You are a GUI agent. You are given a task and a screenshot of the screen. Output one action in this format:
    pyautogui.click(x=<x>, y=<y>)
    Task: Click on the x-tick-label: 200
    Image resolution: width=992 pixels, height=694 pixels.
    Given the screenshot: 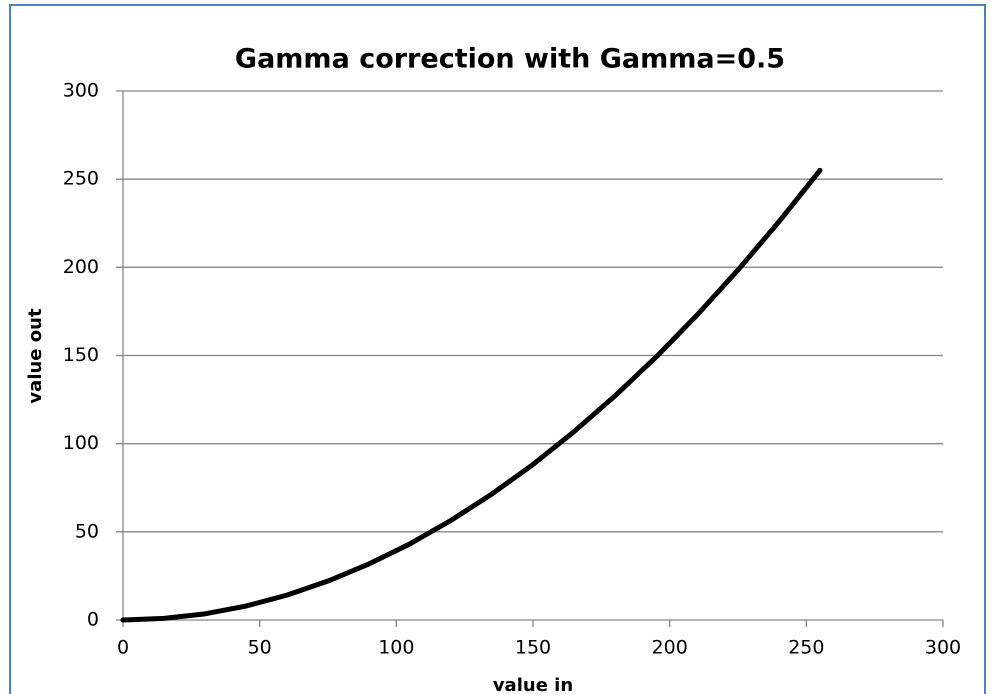 What is the action you would take?
    pyautogui.click(x=670, y=648)
    